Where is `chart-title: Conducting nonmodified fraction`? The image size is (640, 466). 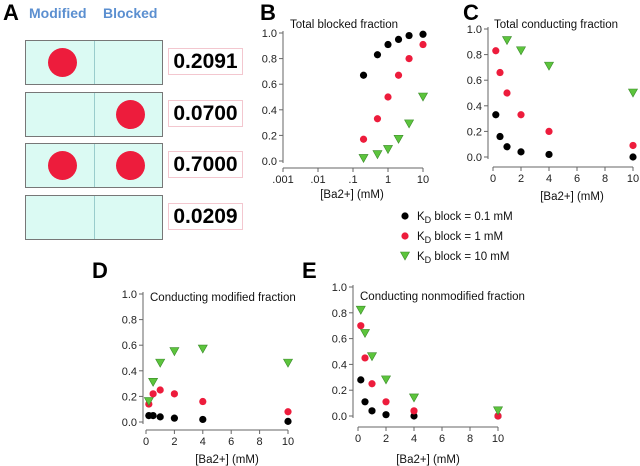 chart-title: Conducting nonmodified fraction is located at coordinates (442, 297).